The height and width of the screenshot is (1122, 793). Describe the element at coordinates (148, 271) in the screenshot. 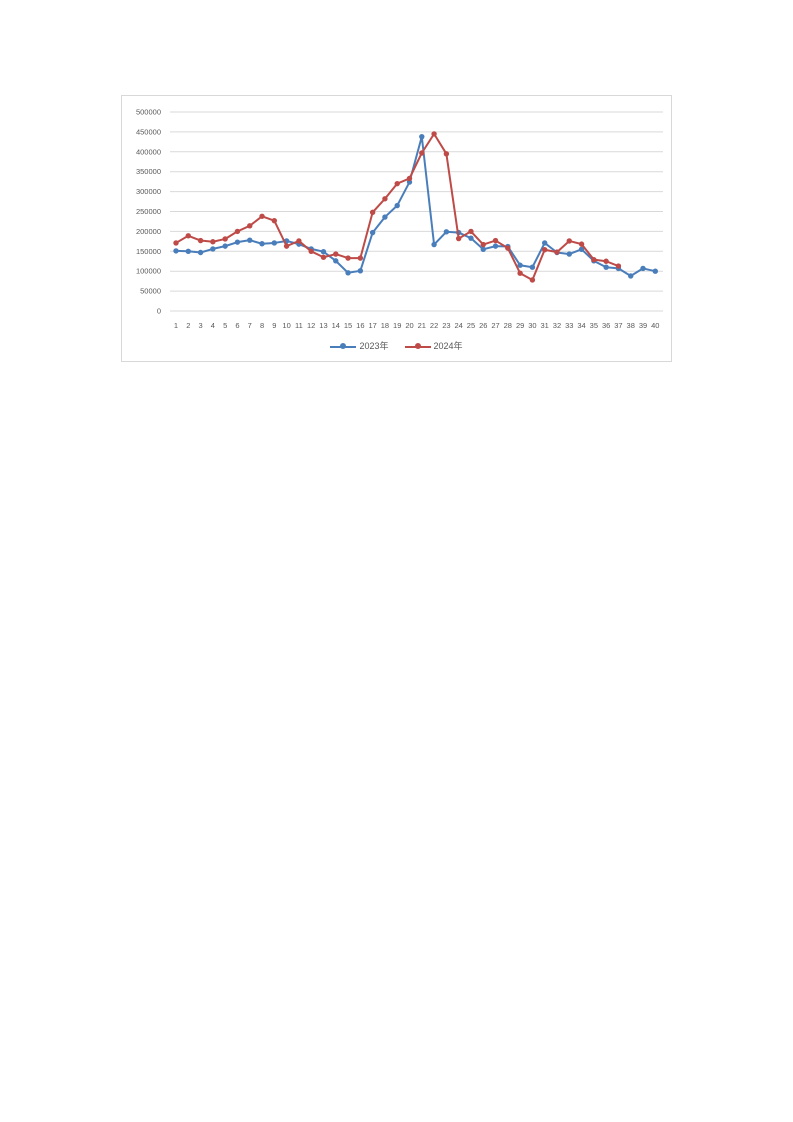

I see `y-tick-label: 100000` at that location.